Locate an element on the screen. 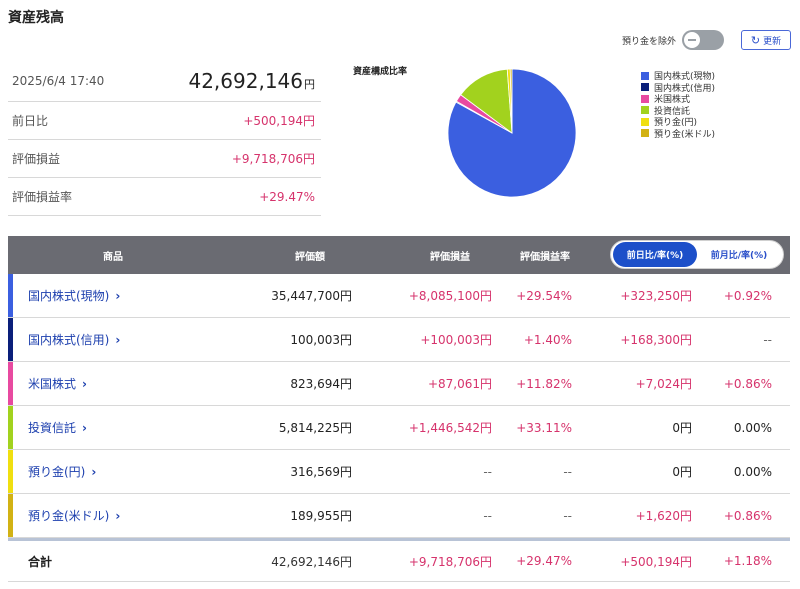 The height and width of the screenshot is (589, 800). summary-total: 42,692,146円 is located at coordinates (251, 81).